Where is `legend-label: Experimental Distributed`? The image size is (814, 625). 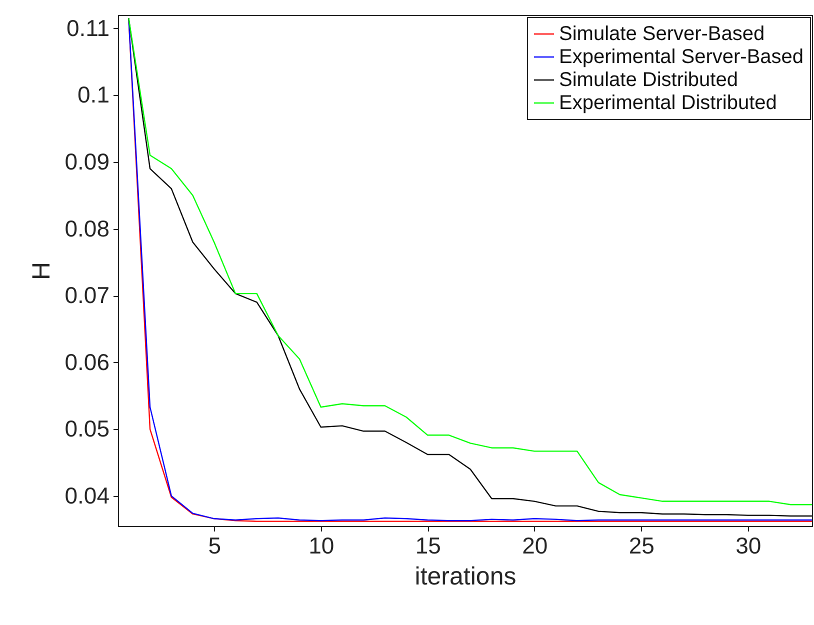
legend-label: Experimental Distributed is located at coordinates (668, 103).